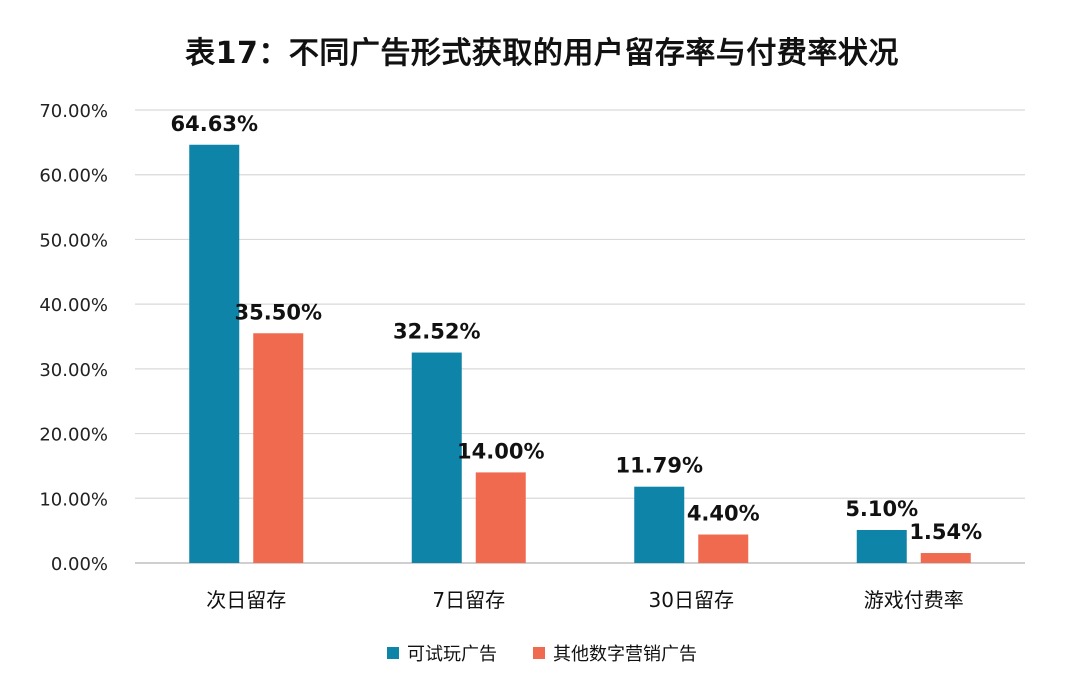 The width and height of the screenshot is (1084, 695). What do you see at coordinates (79, 564) in the screenshot?
I see `y-tick-label: 0.00%` at bounding box center [79, 564].